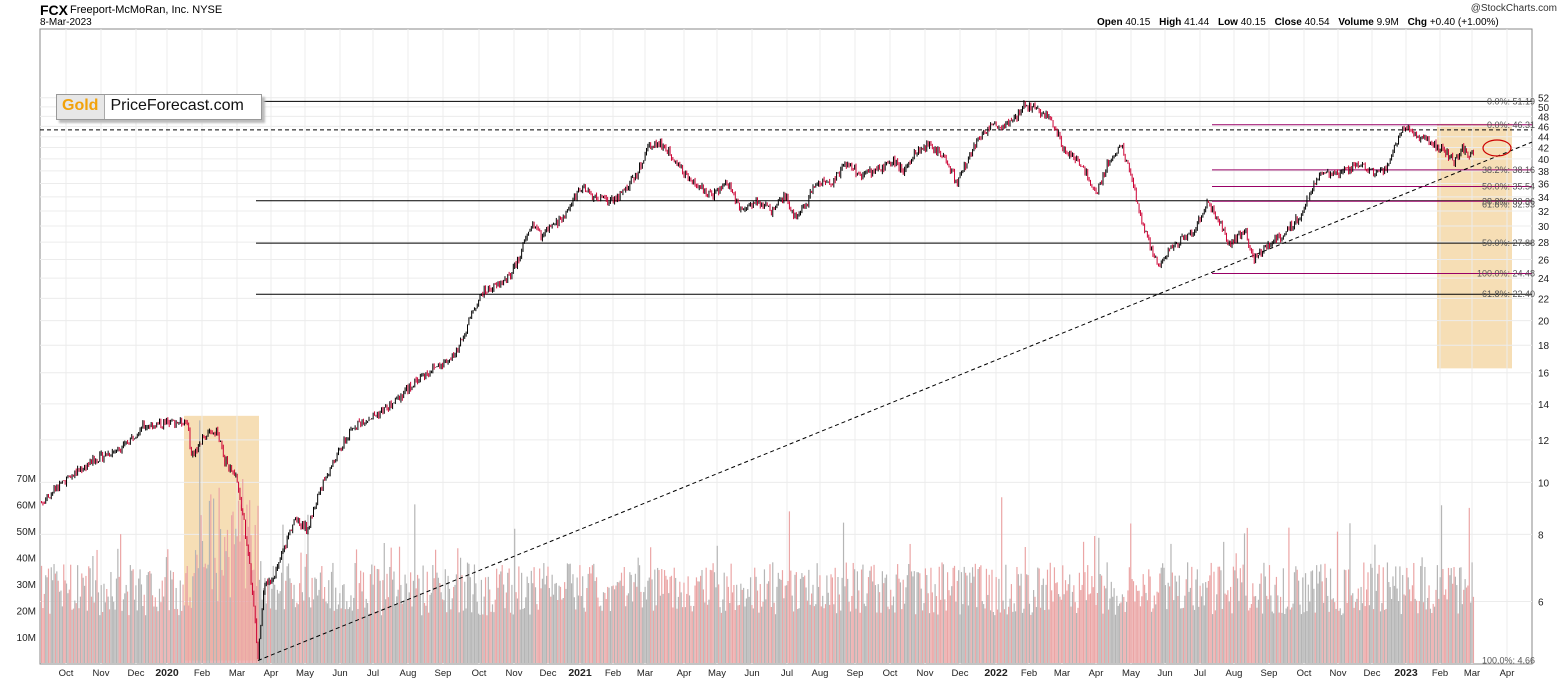 The width and height of the screenshot is (1565, 681). What do you see at coordinates (1508, 204) in the screenshot?
I see `fib-label: 61.8%: 32.93` at bounding box center [1508, 204].